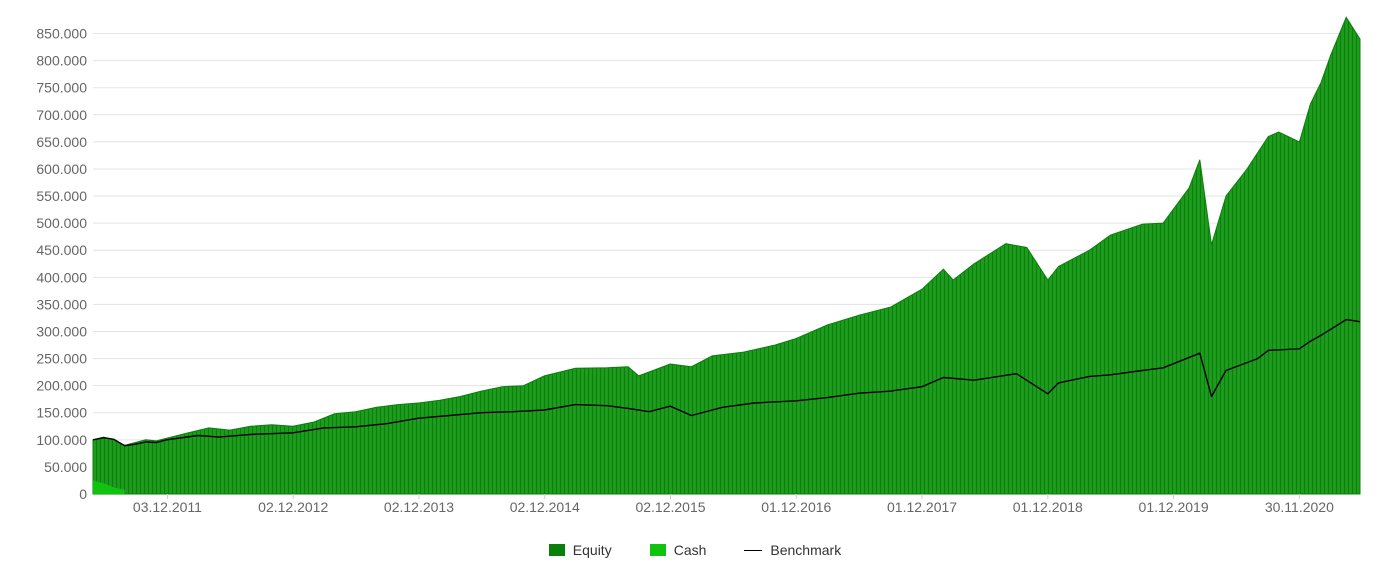 The width and height of the screenshot is (1390, 562). What do you see at coordinates (61, 413) in the screenshot?
I see `y-tick-label: 150.000` at bounding box center [61, 413].